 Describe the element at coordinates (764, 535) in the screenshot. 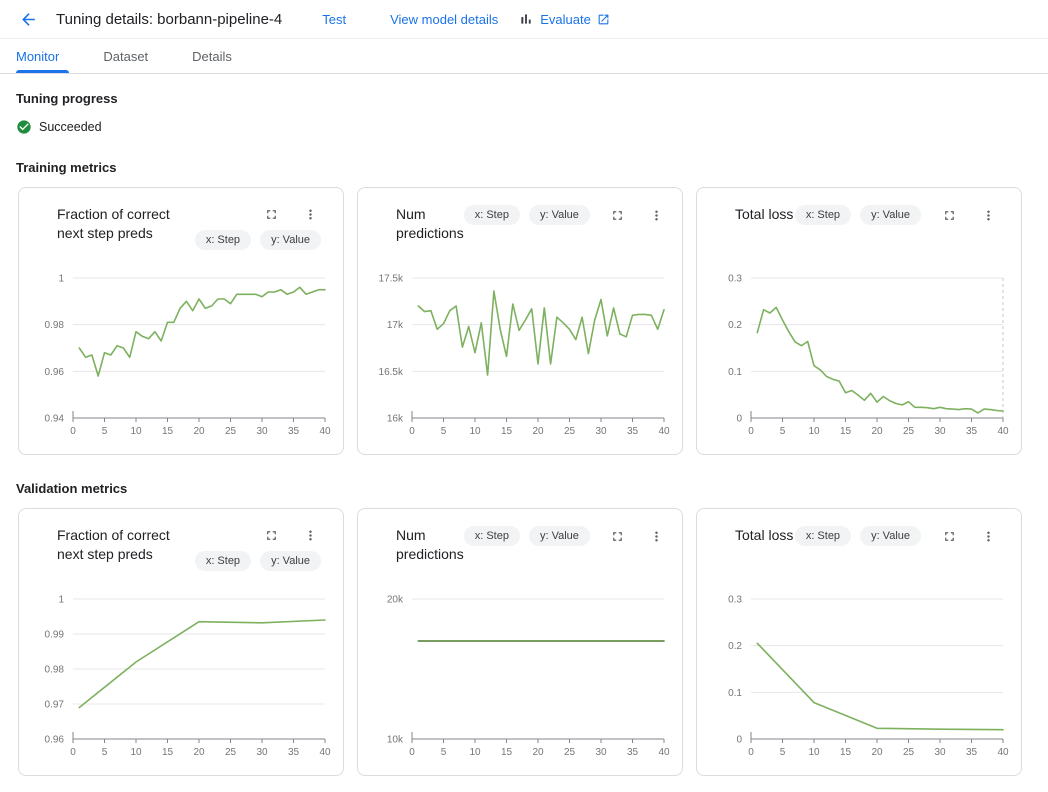

I see `chart-title: Total loss` at that location.